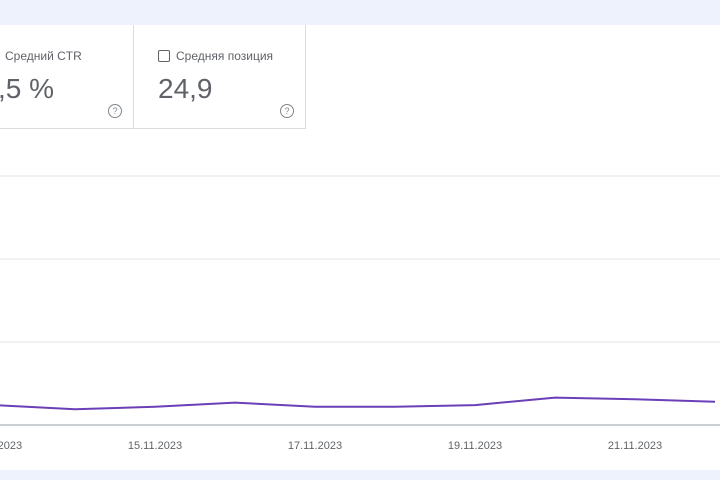  Describe the element at coordinates (155, 446) in the screenshot. I see `x-tick-label: 15.11.2023` at that location.